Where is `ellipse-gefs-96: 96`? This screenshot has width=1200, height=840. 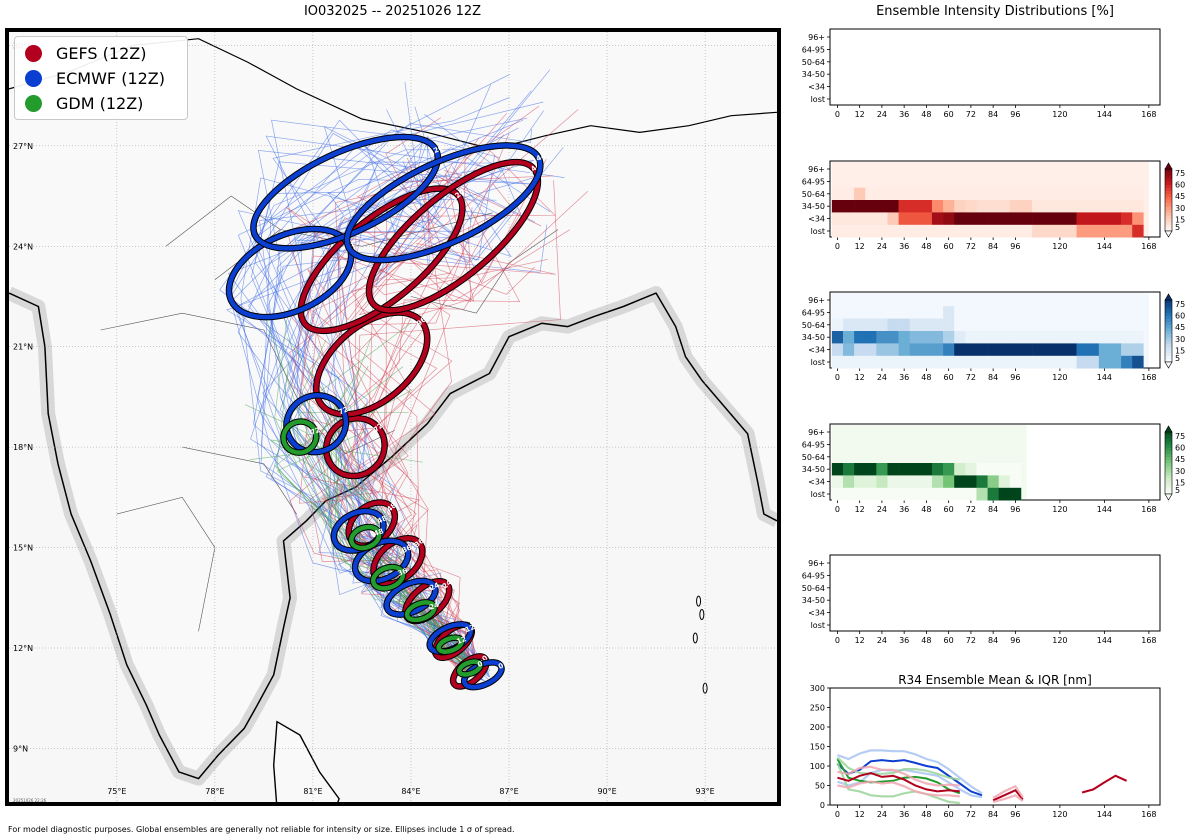
ellipse-gefs-96: 96 is located at coordinates (372, 363).